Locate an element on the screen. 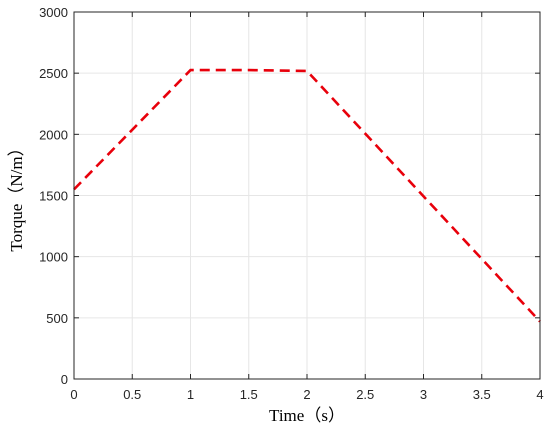 This screenshot has height=434, width=550. x-tick-label: 2.5 is located at coordinates (365, 394).